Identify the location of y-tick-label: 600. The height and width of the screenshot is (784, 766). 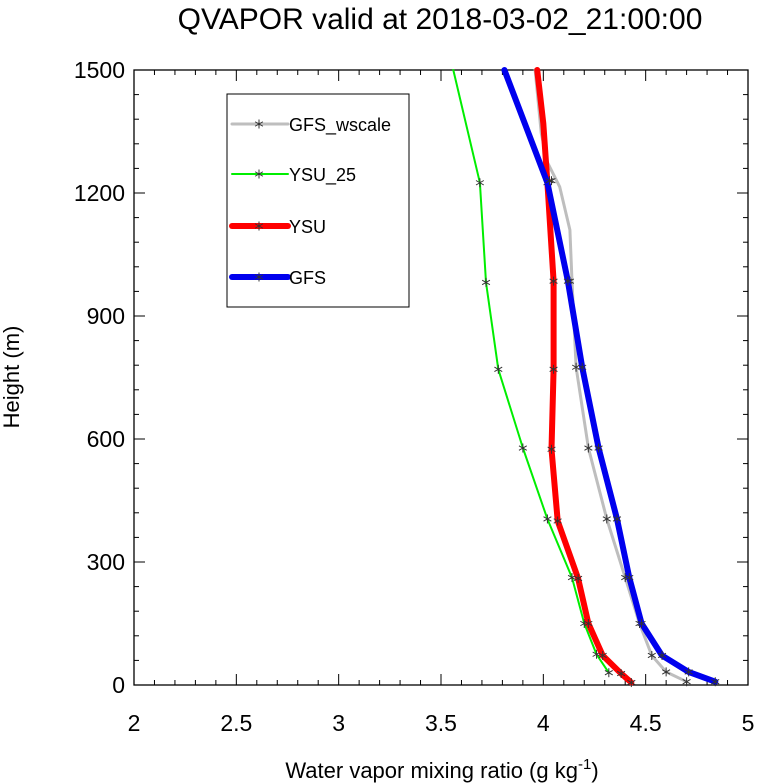
(106, 439).